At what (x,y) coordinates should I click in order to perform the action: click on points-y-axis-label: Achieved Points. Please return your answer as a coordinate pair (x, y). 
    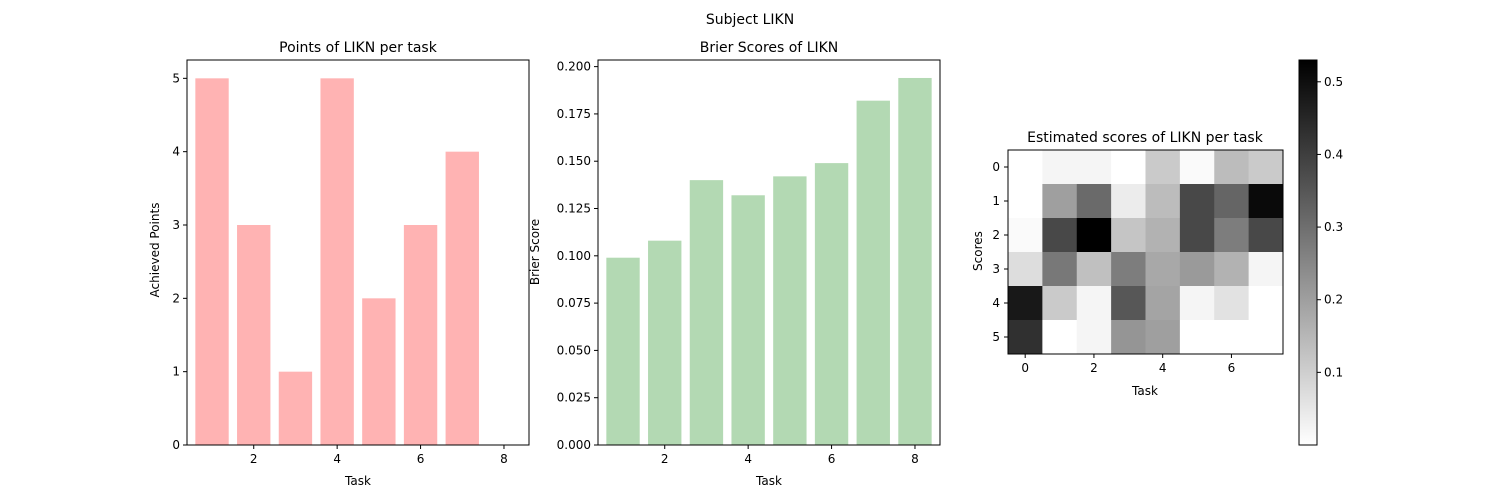
    Looking at the image, I should click on (155, 250).